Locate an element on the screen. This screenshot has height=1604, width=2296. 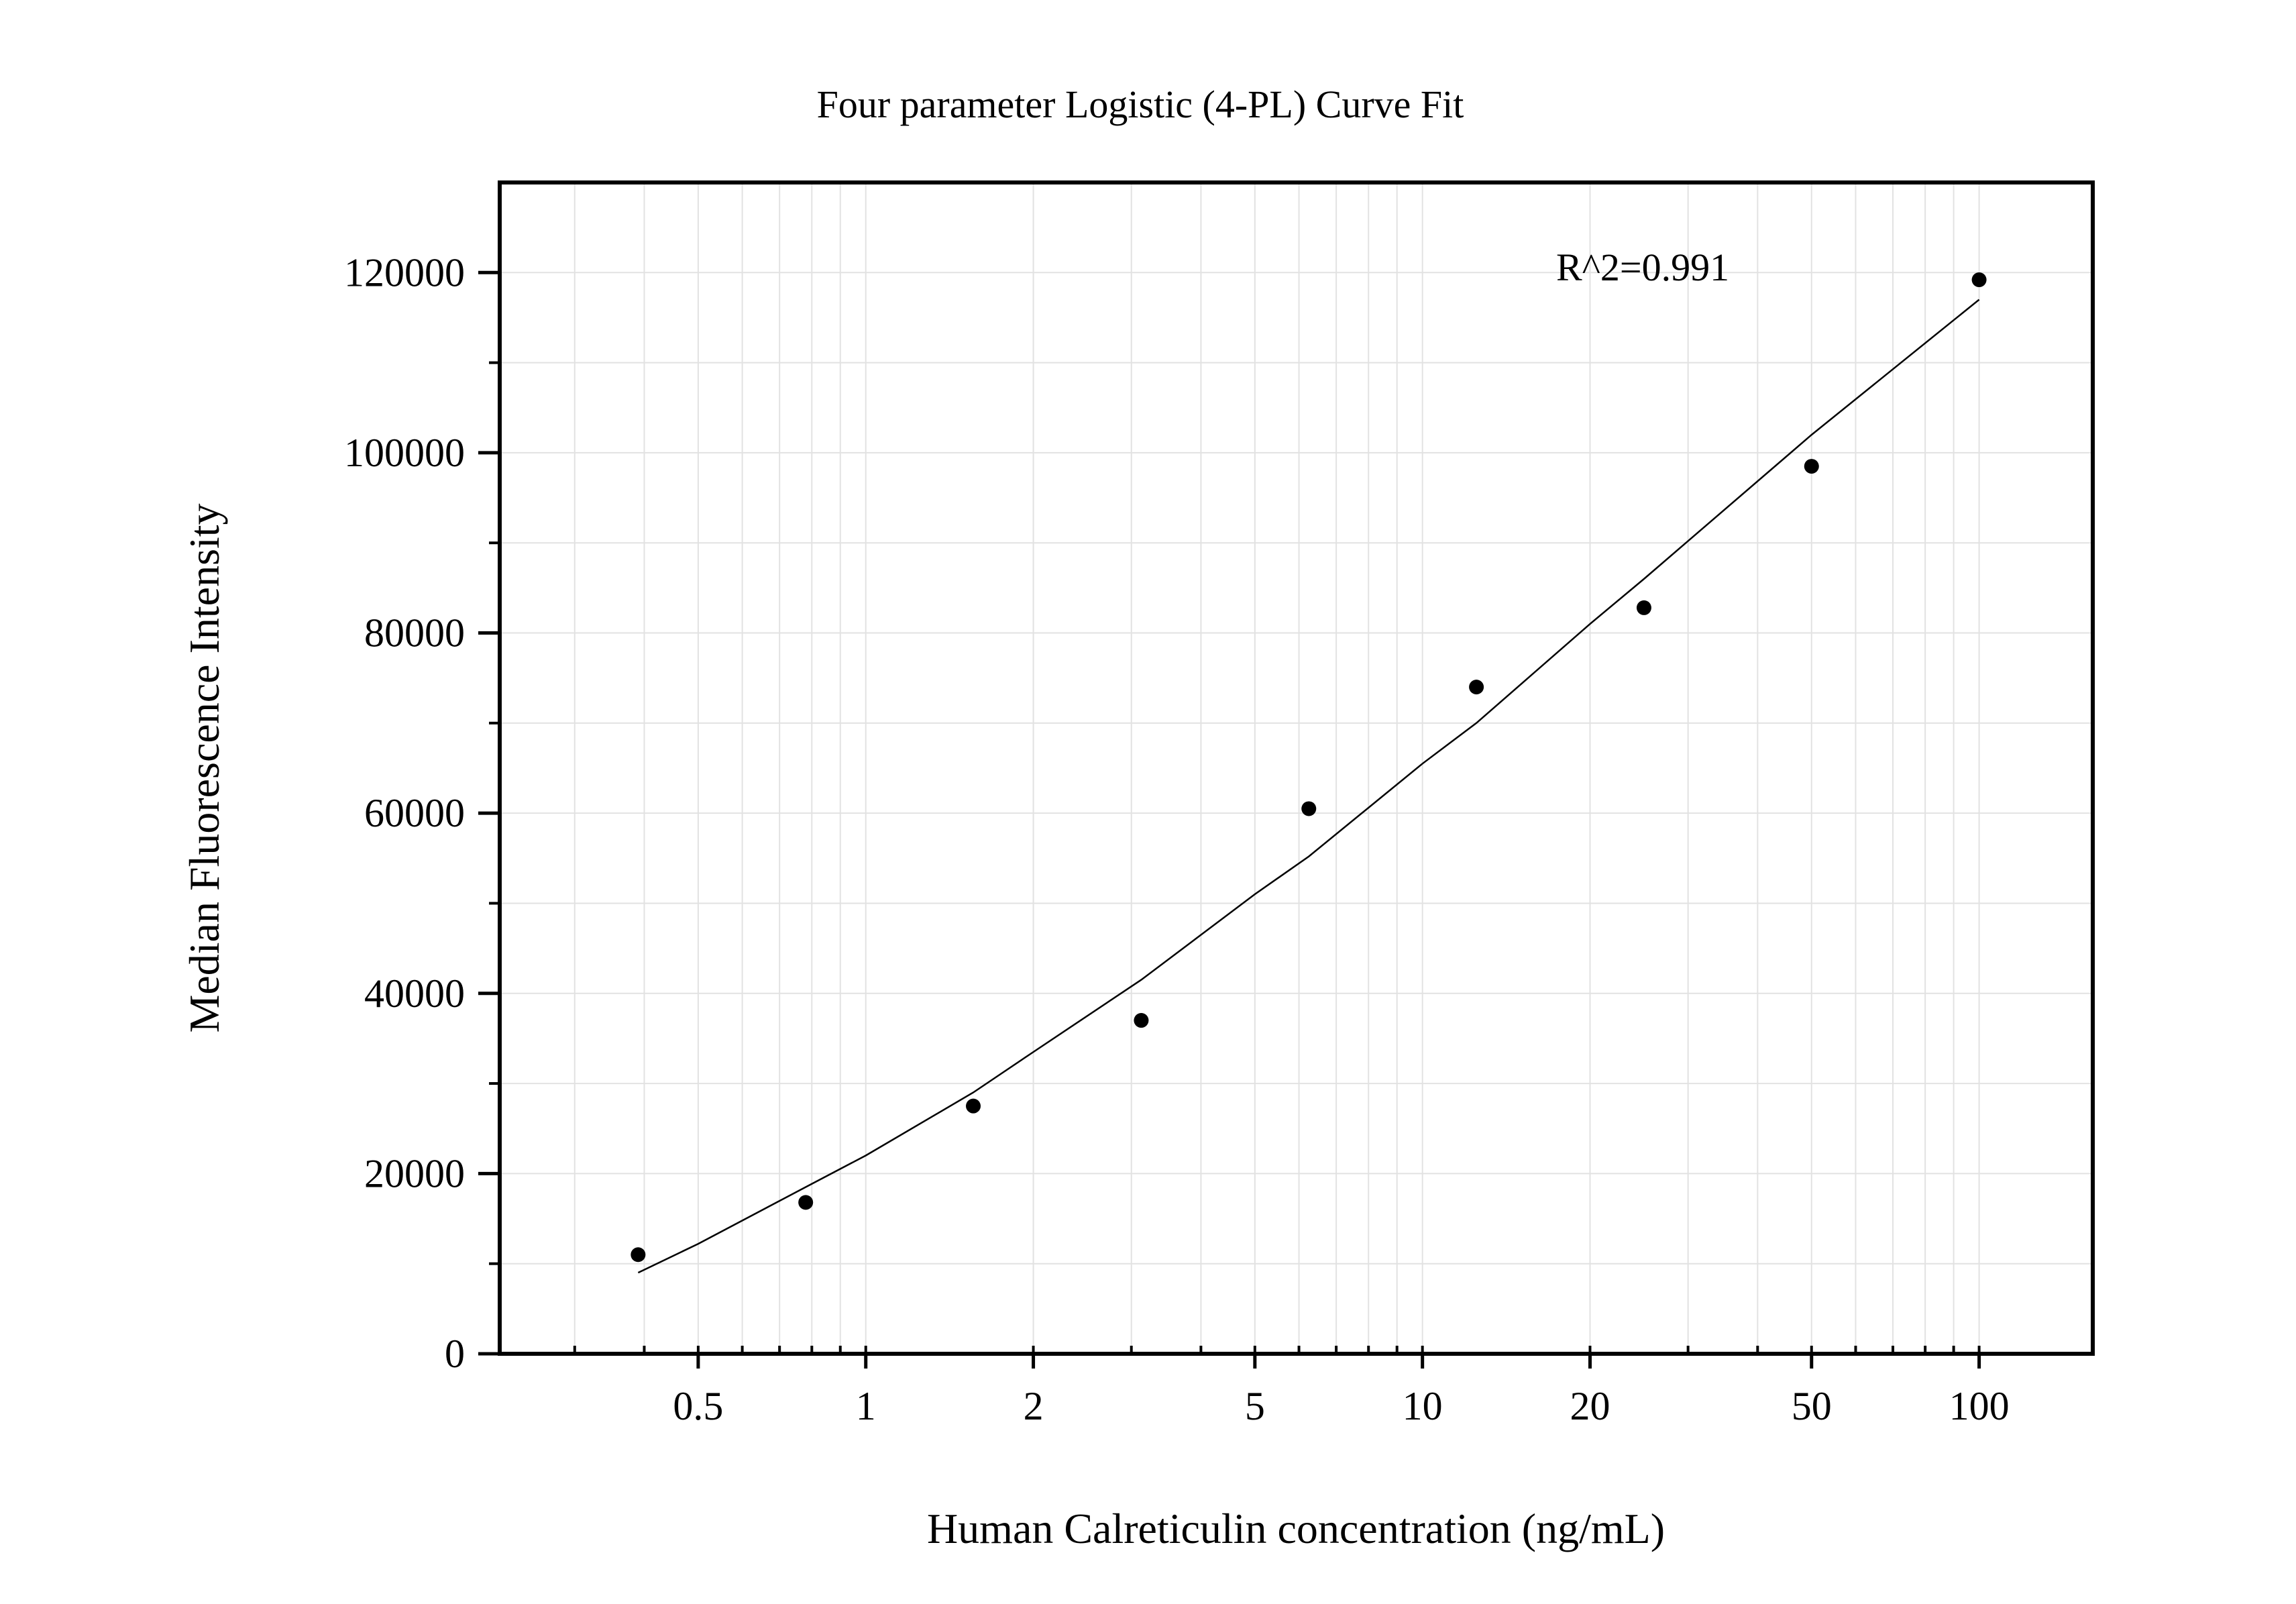
x-tick-label: 10 is located at coordinates (1423, 1406).